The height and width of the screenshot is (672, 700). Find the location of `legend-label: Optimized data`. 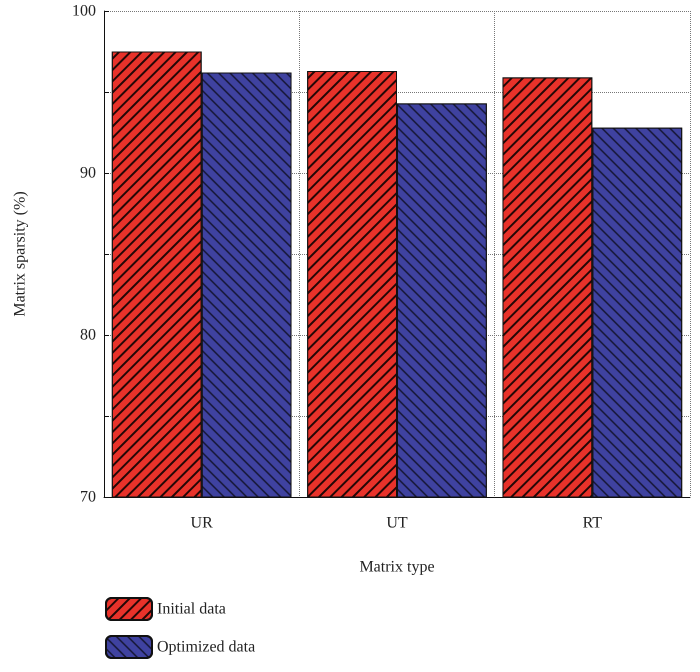

legend-label: Optimized data is located at coordinates (206, 647).